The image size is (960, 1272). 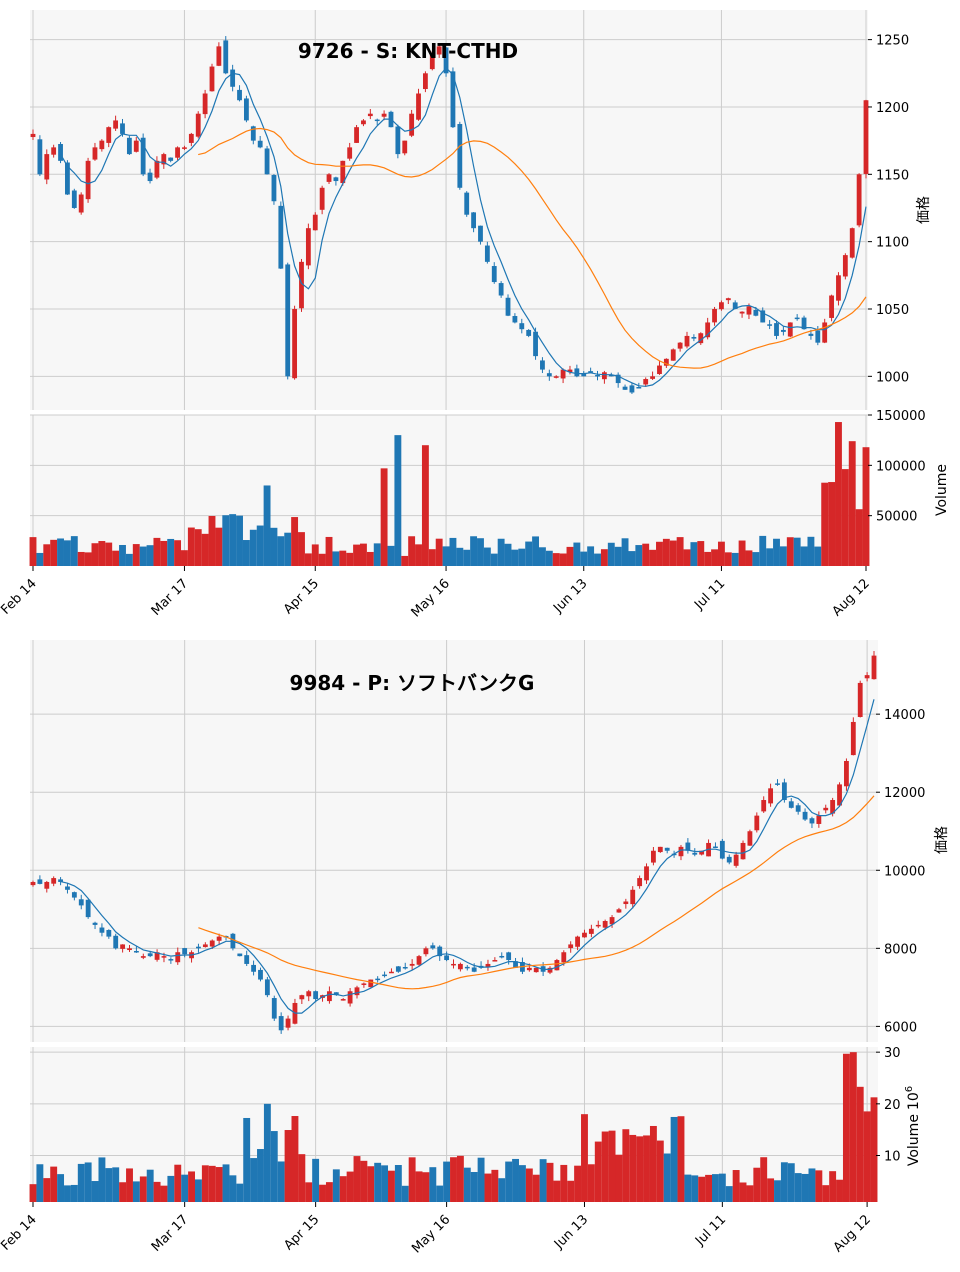 I want to click on chart-2-volume-axis-label: Volume 106, so click(x=913, y=1126).